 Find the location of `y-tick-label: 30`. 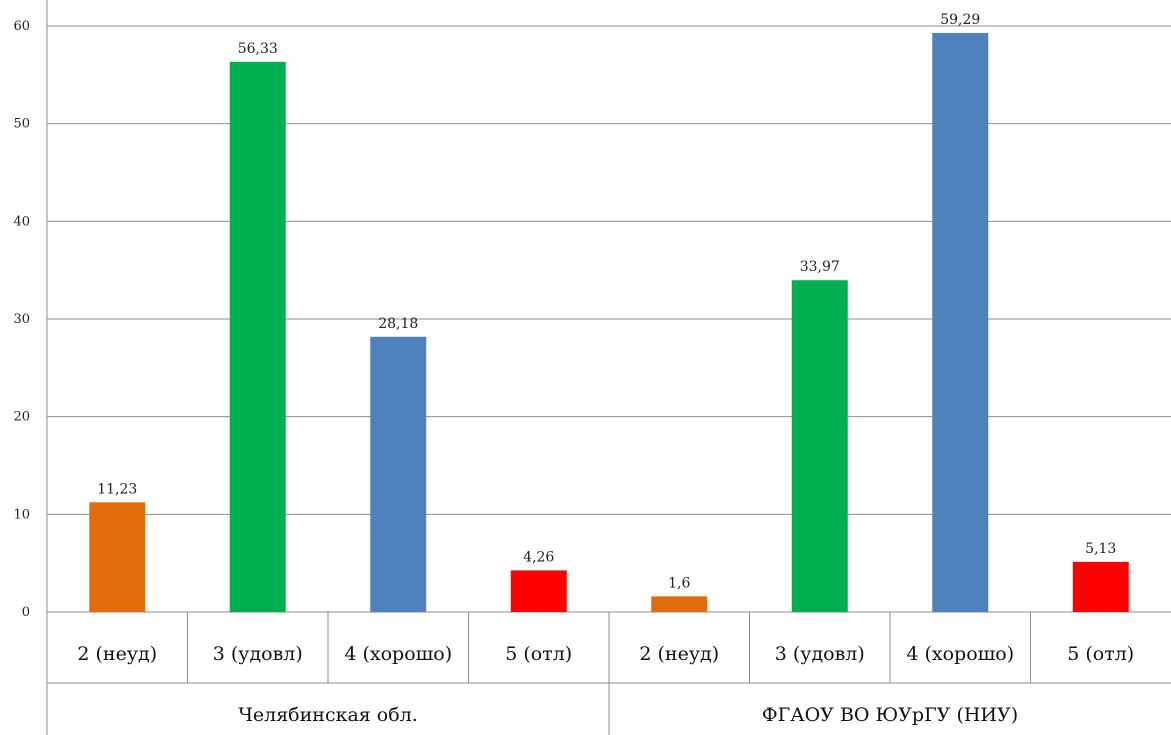

y-tick-label: 30 is located at coordinates (21, 319).